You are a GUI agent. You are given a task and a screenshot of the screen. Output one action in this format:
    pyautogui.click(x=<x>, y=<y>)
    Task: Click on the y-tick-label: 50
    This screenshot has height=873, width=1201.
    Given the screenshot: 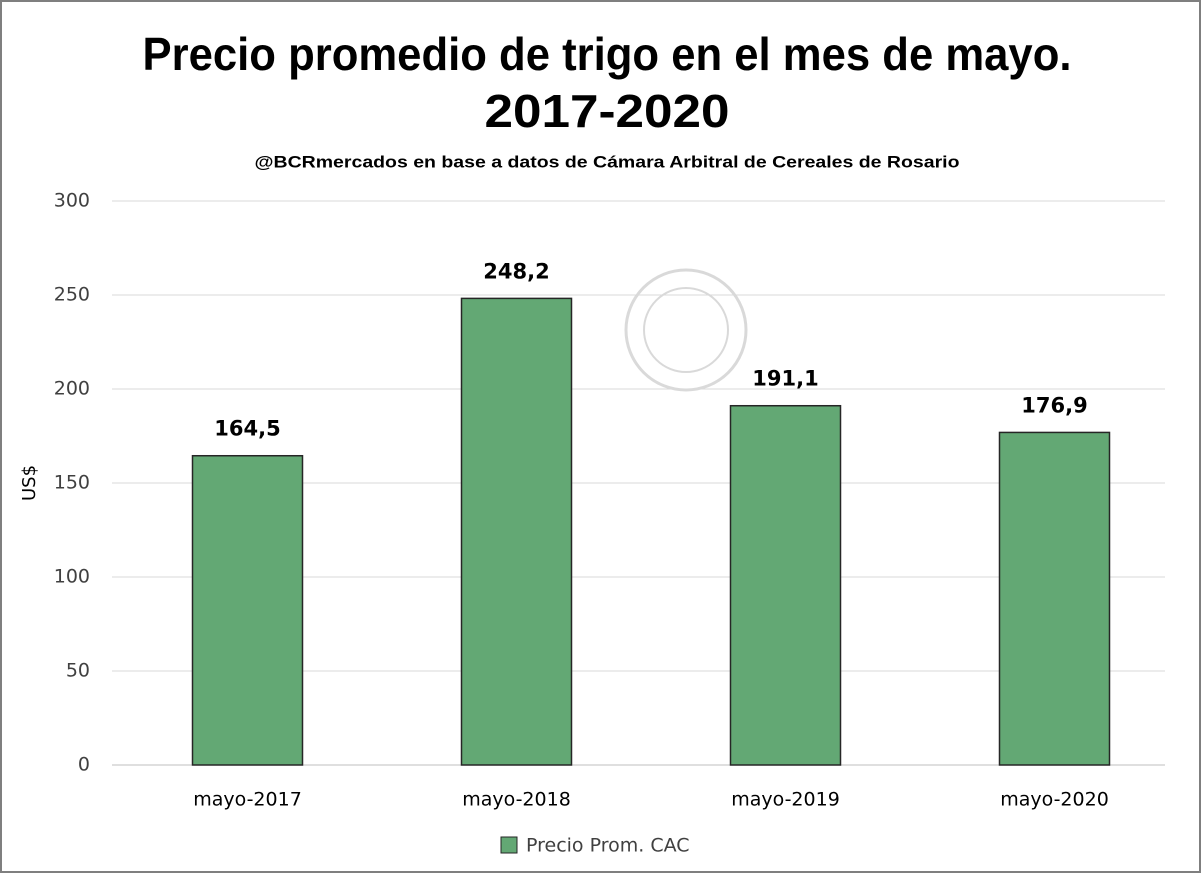 What is the action you would take?
    pyautogui.click(x=78, y=671)
    